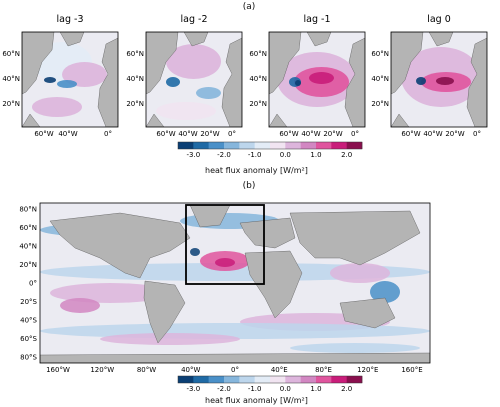 The height and width of the screenshot is (407, 500). I want to click on lon-tick: 120°E, so click(367, 370).